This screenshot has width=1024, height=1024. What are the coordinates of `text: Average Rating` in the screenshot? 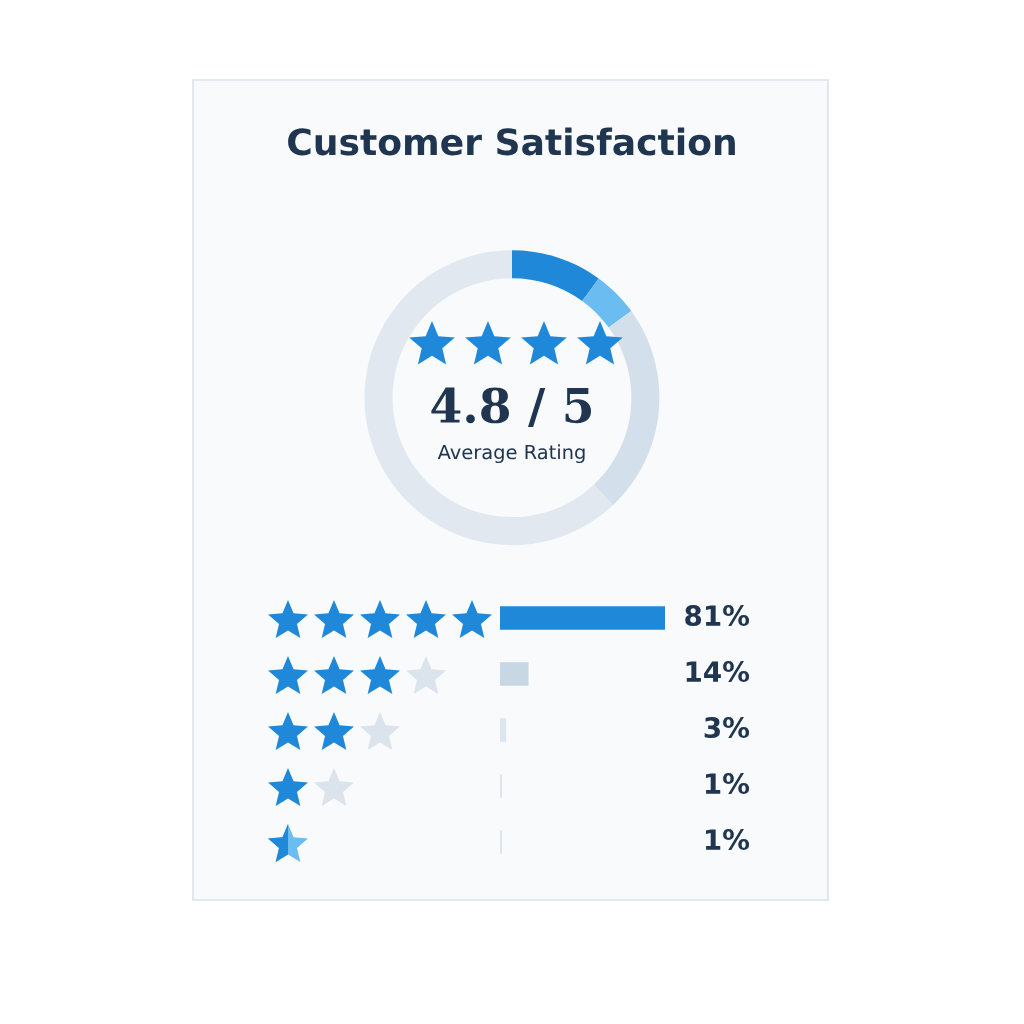 It's located at (511, 454).